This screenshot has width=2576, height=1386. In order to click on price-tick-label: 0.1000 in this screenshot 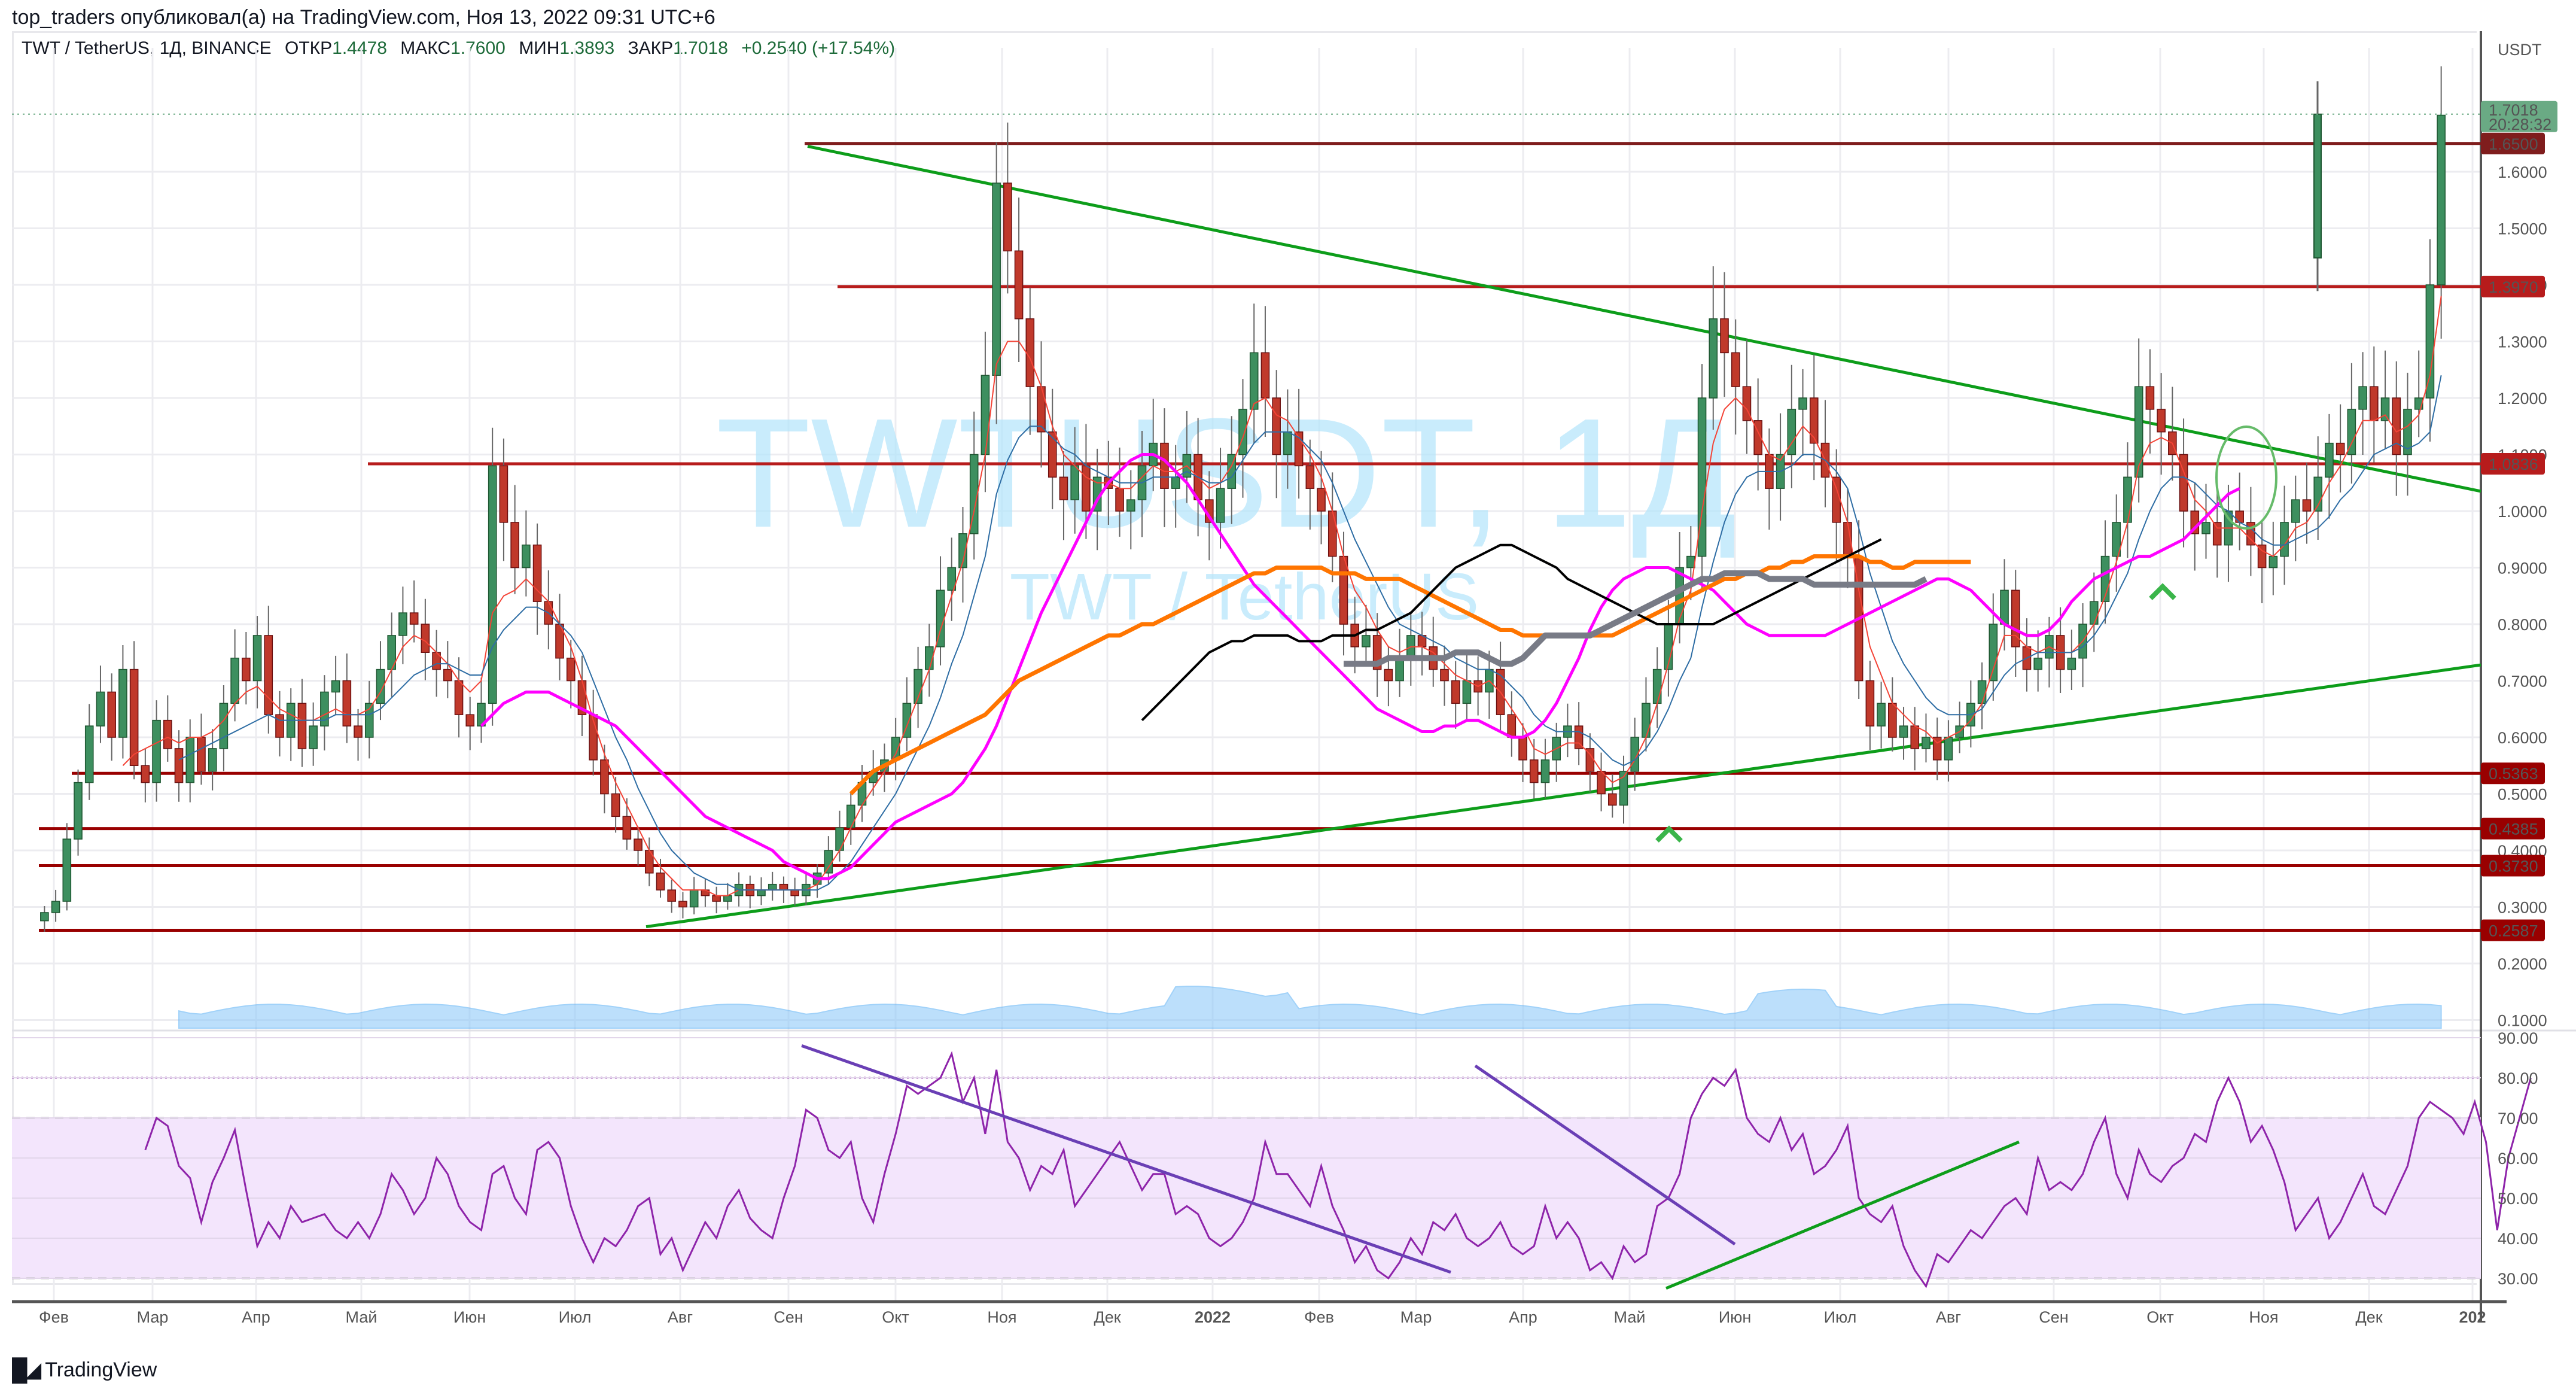, I will do `click(2522, 1021)`.